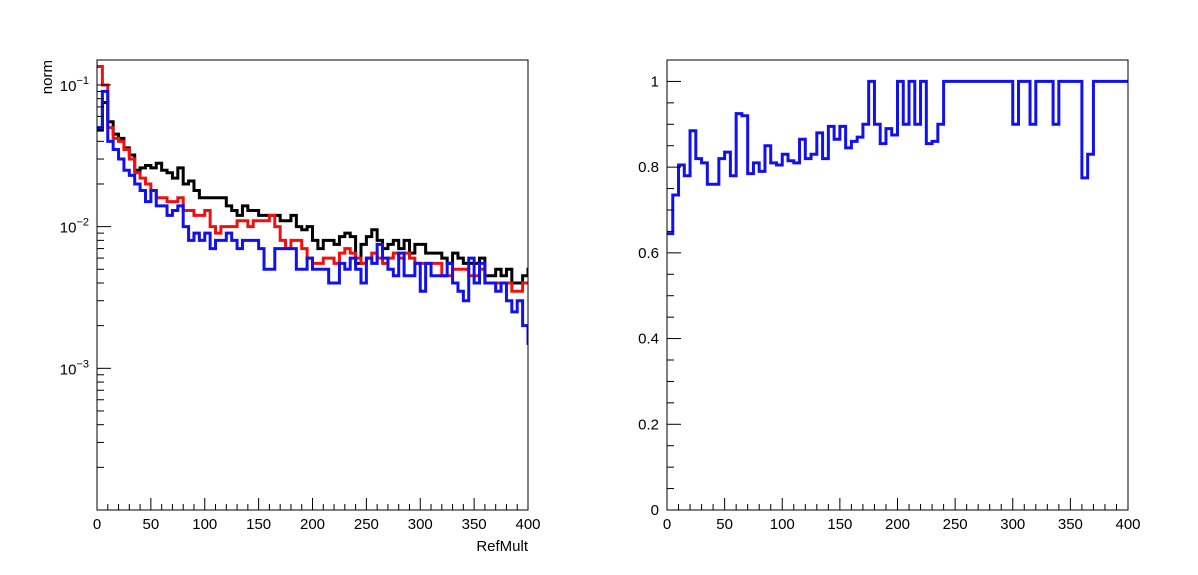 This screenshot has width=1198, height=575. What do you see at coordinates (648, 339) in the screenshot?
I see `right-y-tick-label: 0.4` at bounding box center [648, 339].